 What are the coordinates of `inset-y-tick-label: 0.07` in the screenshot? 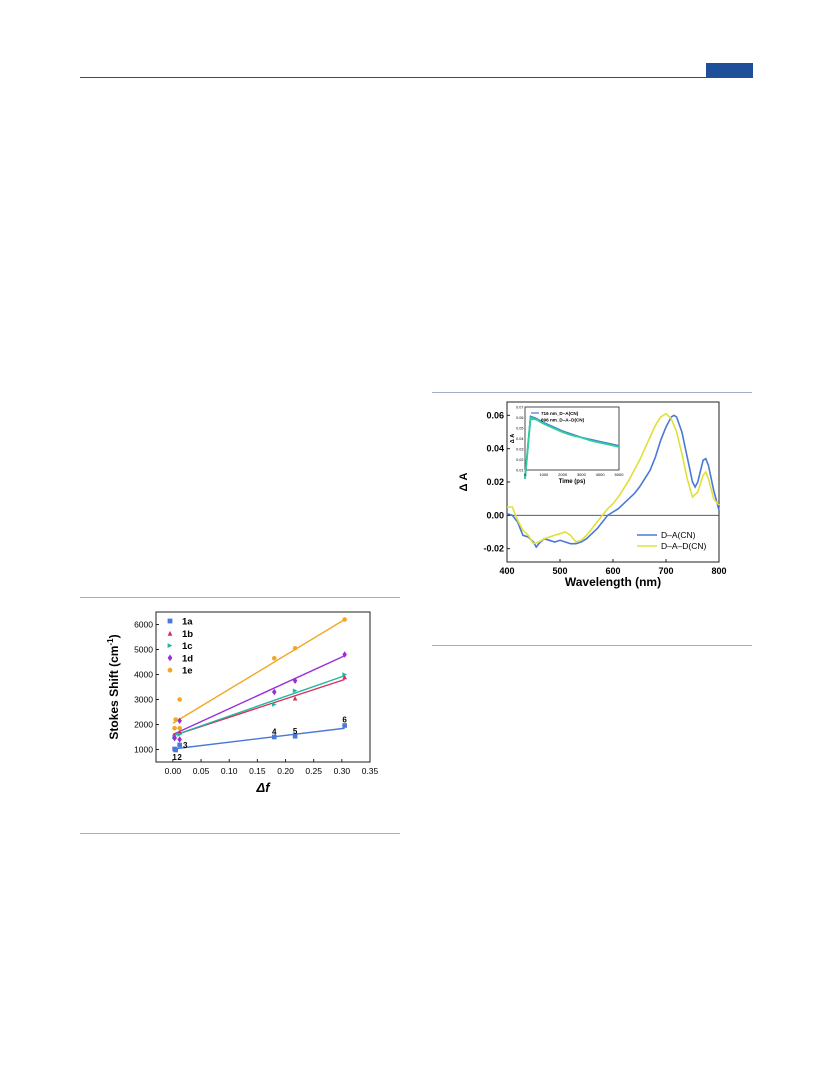 It's located at (519, 408).